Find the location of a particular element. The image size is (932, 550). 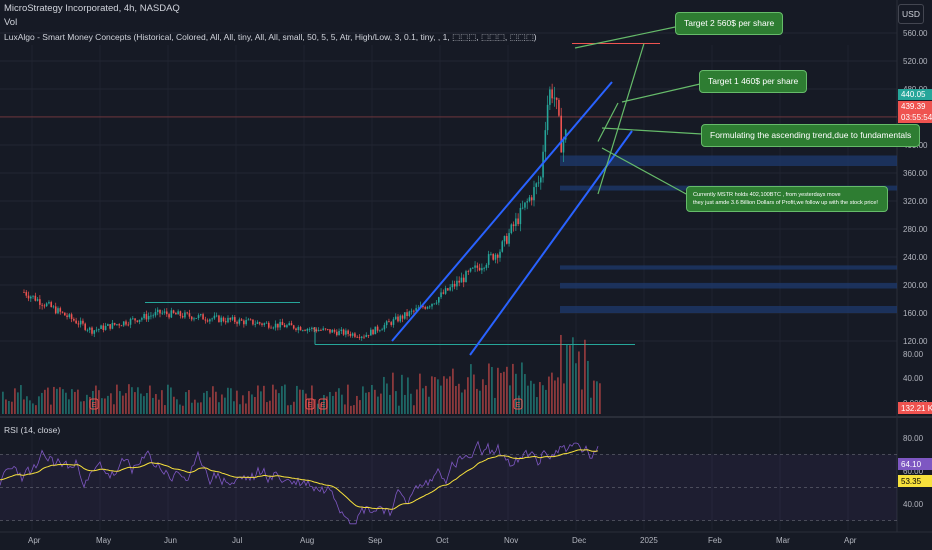

demand-zone is located at coordinates (728, 309).